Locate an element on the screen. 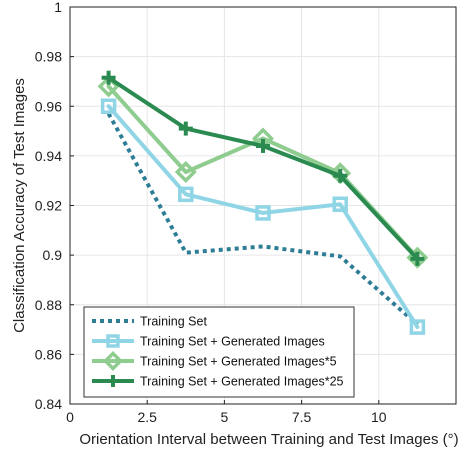 The height and width of the screenshot is (475, 474). y-tick-label: 0.92 is located at coordinates (48, 206).